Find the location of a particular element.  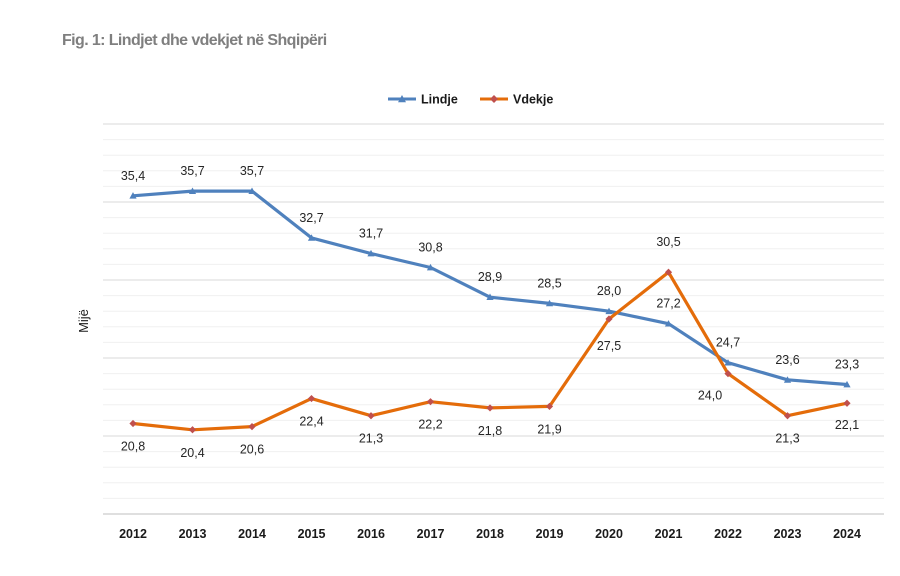

data-label-vdekje: 22,2 is located at coordinates (430, 425).